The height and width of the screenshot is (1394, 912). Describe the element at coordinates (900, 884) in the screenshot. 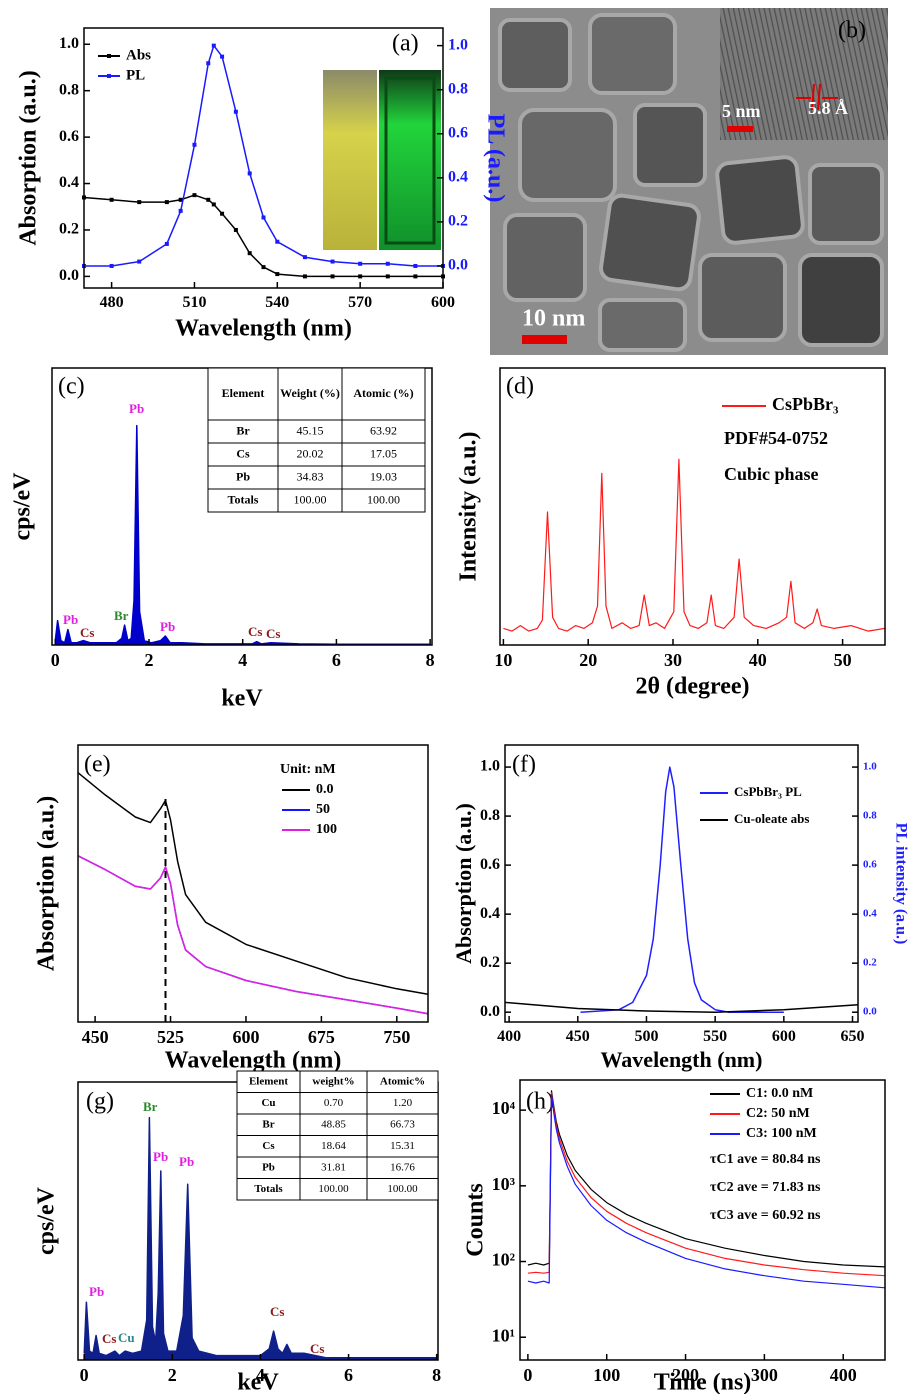

I see `y2-axis-label: PL intensity (a.u.)` at that location.